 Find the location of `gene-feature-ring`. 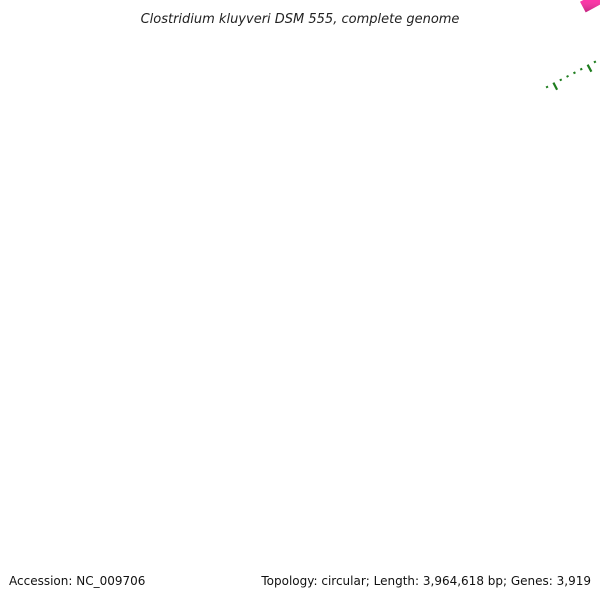

gene-feature-ring is located at coordinates (590, 6).